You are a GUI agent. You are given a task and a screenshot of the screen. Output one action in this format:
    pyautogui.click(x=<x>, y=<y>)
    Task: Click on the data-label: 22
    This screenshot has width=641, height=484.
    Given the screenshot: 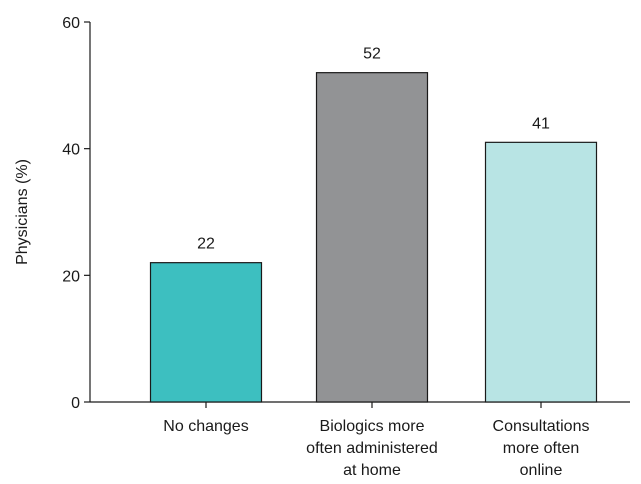 What is the action you would take?
    pyautogui.click(x=206, y=244)
    